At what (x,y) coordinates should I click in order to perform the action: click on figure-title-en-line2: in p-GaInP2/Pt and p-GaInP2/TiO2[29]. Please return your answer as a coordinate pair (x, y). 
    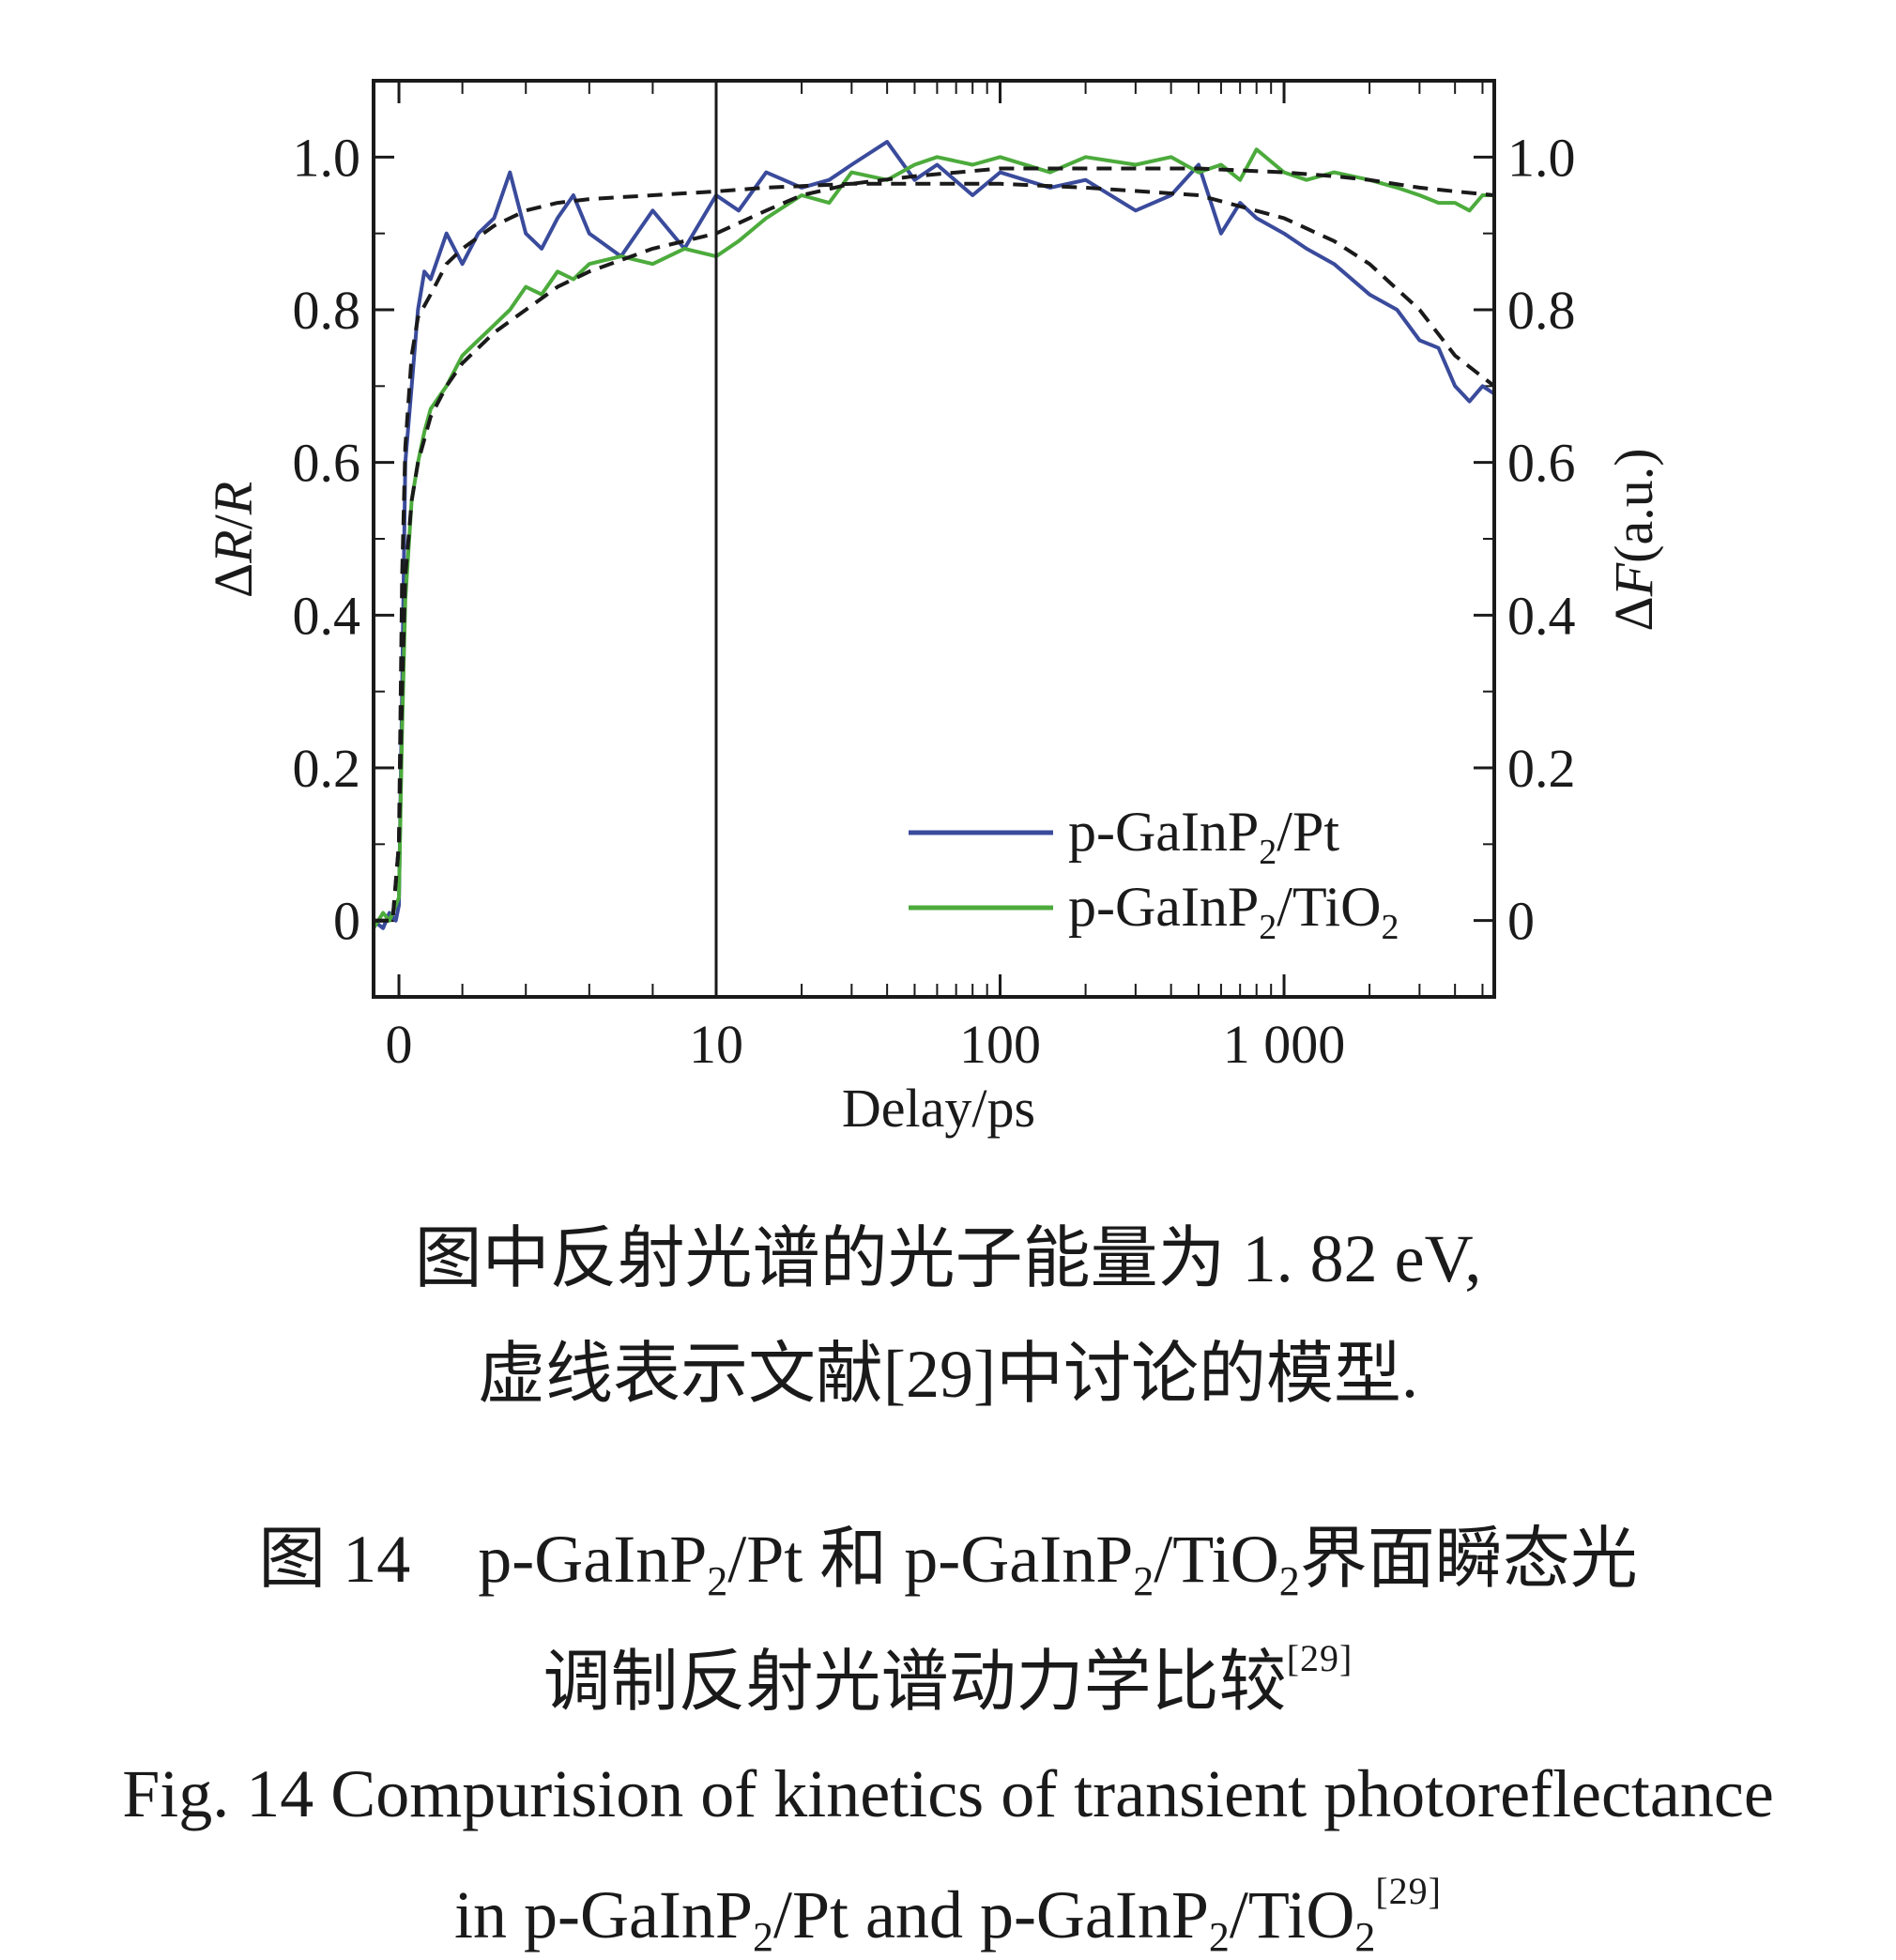
    Looking at the image, I should click on (947, 1915).